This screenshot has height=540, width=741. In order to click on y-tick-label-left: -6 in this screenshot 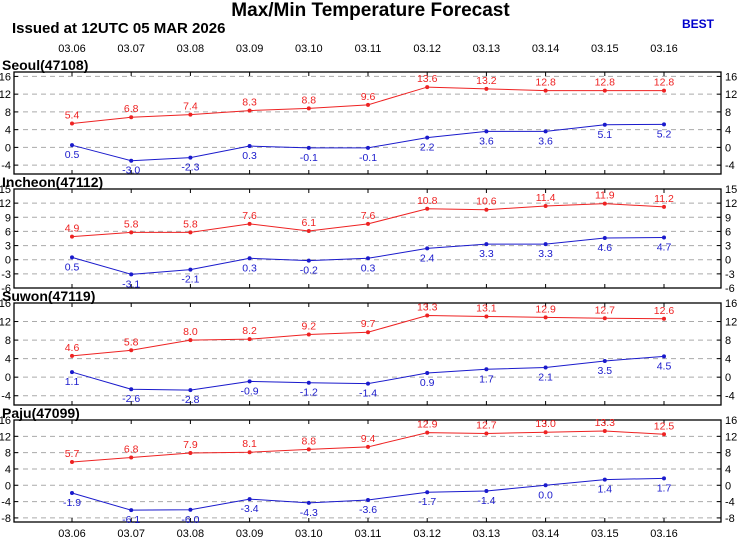, I will do `click(6, 289)`.